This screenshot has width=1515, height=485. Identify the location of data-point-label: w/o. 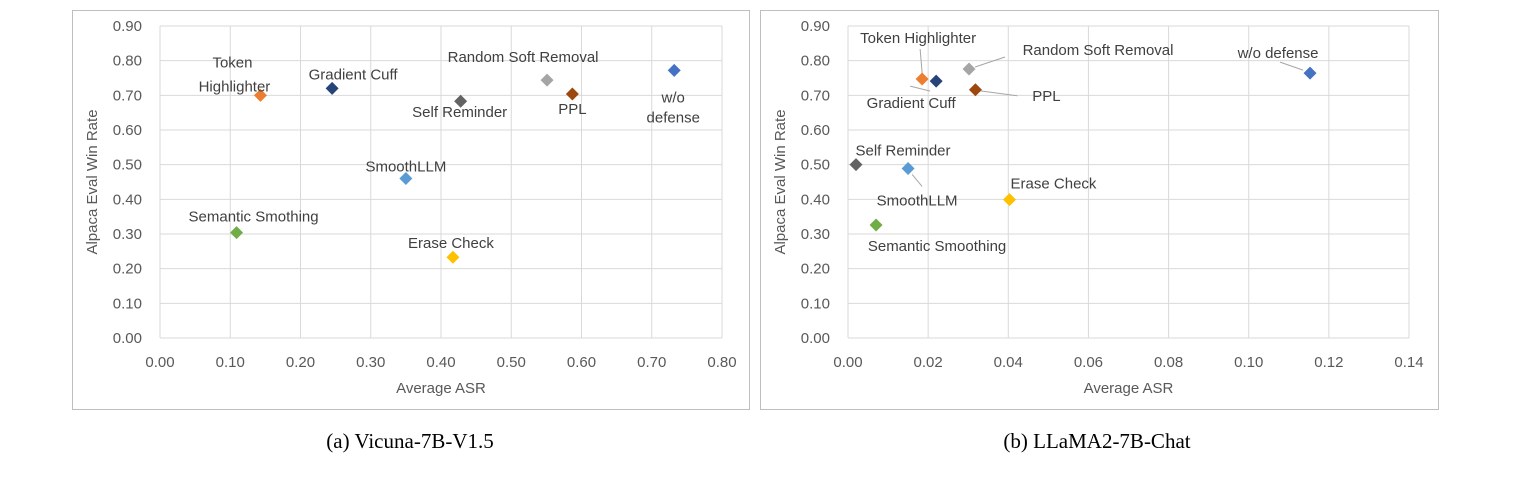
(673, 97).